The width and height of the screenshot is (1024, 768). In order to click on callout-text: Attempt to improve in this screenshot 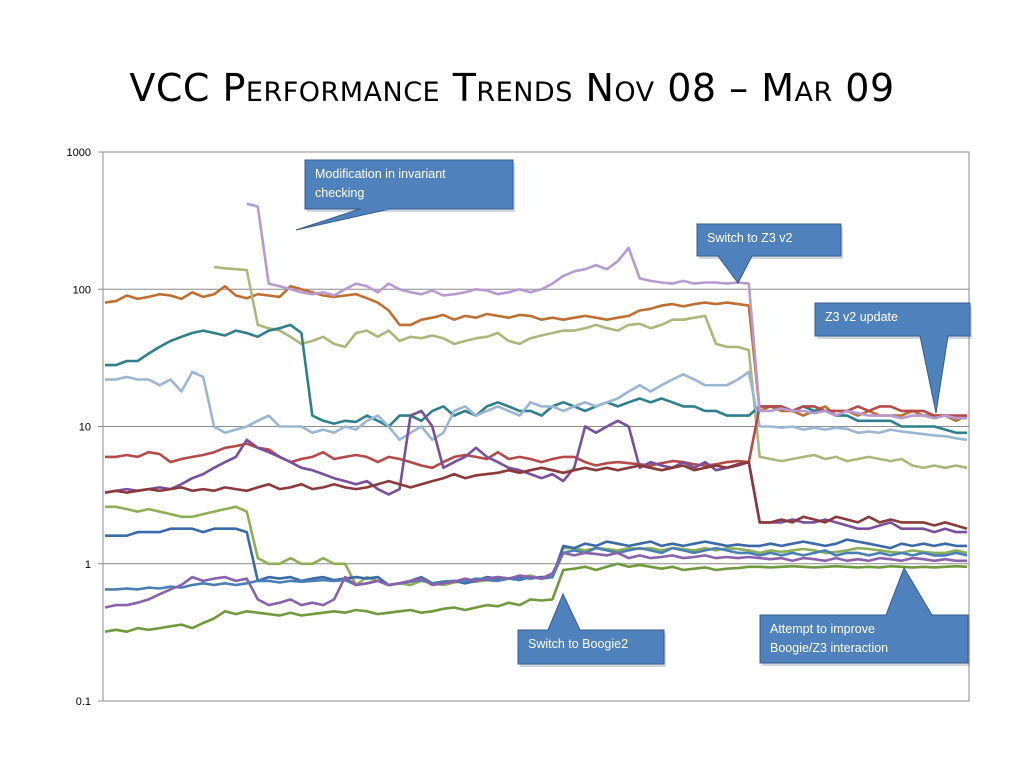, I will do `click(822, 629)`.